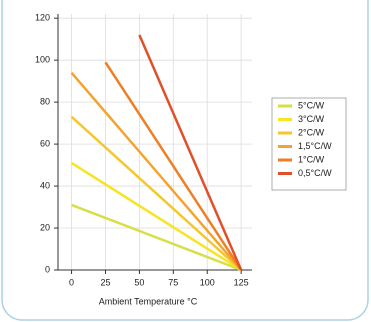  What do you see at coordinates (105, 282) in the screenshot?
I see `x-tick-label: 25` at bounding box center [105, 282].